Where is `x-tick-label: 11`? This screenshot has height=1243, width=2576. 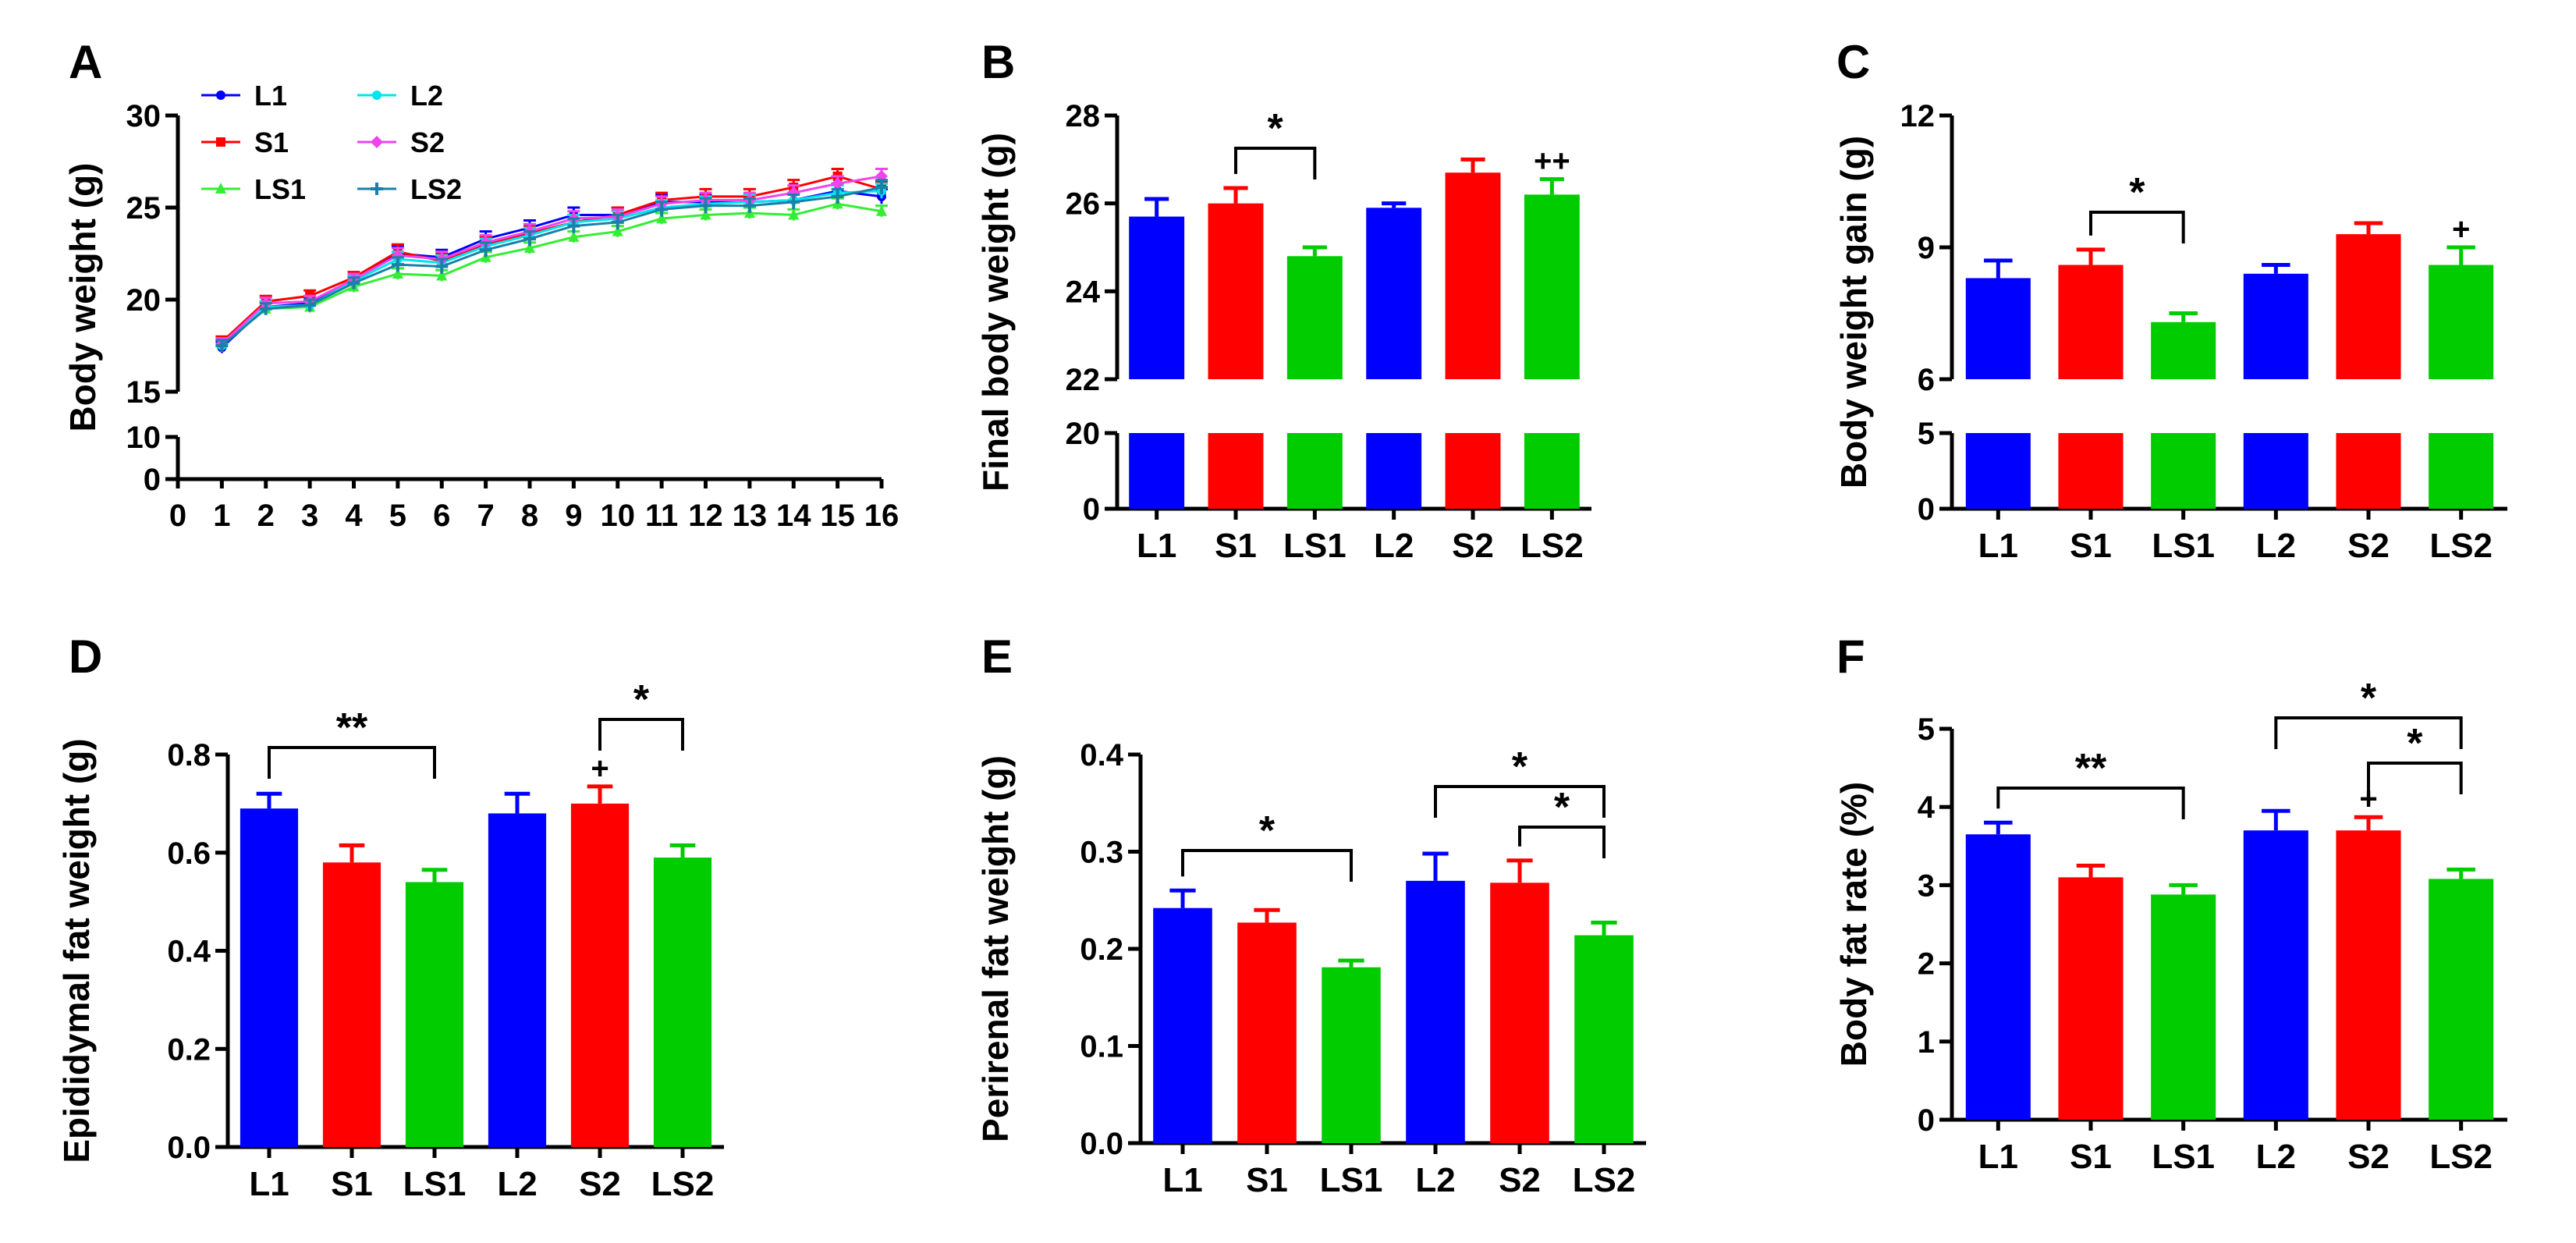 x-tick-label: 11 is located at coordinates (661, 516).